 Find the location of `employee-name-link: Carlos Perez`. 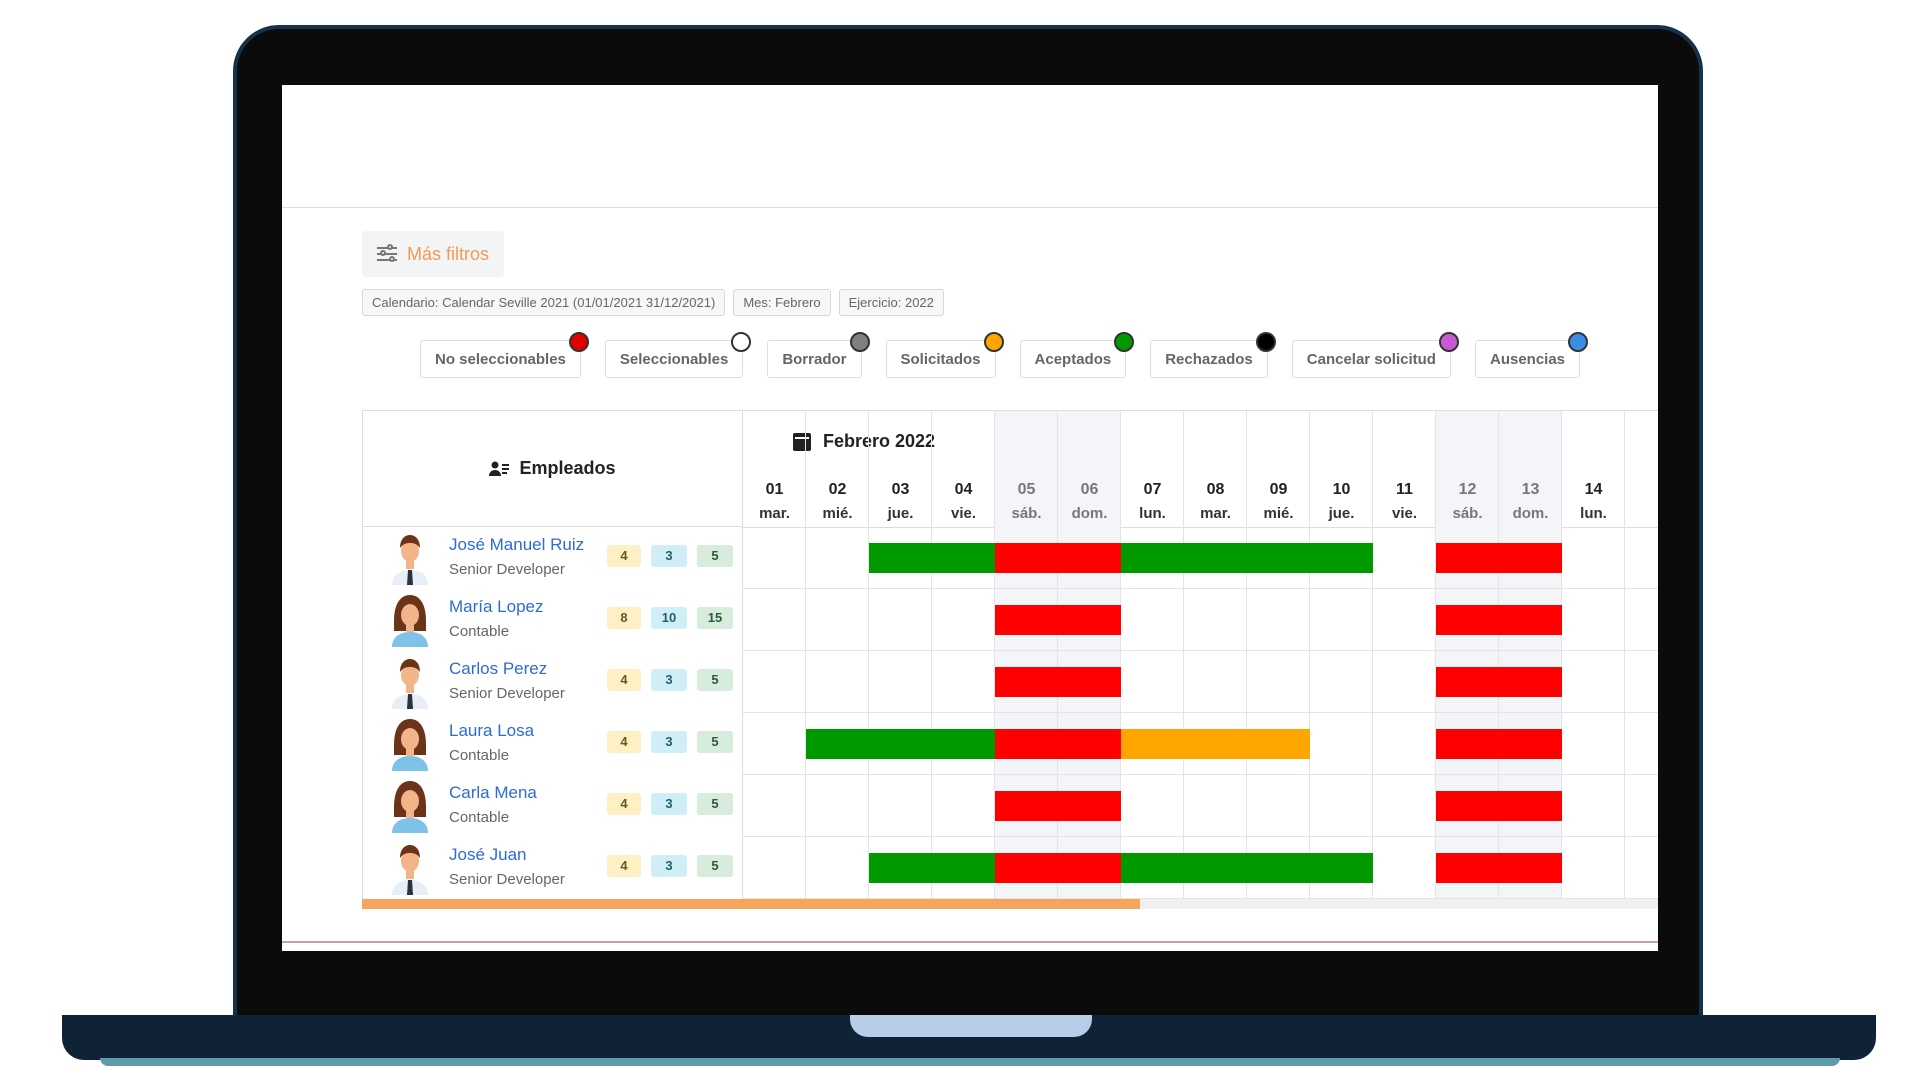

employee-name-link: Carlos Perez is located at coordinates (498, 668).